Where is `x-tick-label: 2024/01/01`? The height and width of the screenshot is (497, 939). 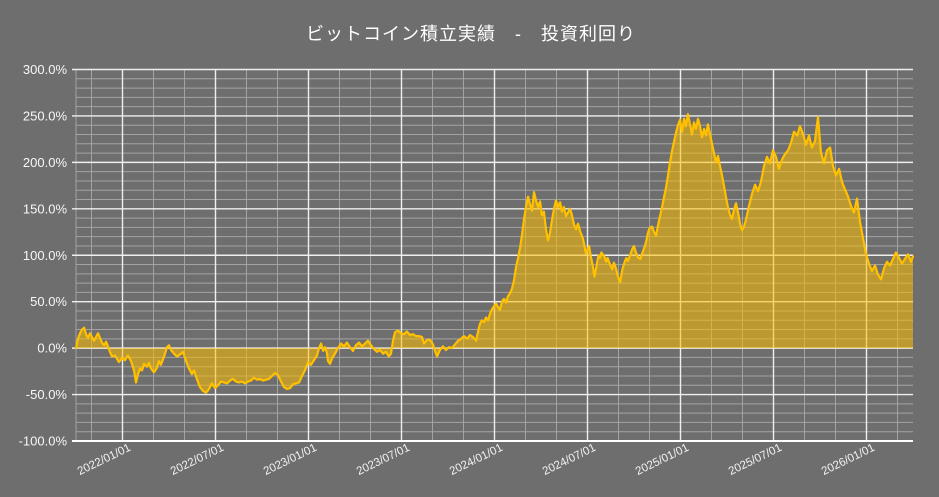 x-tick-label: 2024/01/01 is located at coordinates (476, 460).